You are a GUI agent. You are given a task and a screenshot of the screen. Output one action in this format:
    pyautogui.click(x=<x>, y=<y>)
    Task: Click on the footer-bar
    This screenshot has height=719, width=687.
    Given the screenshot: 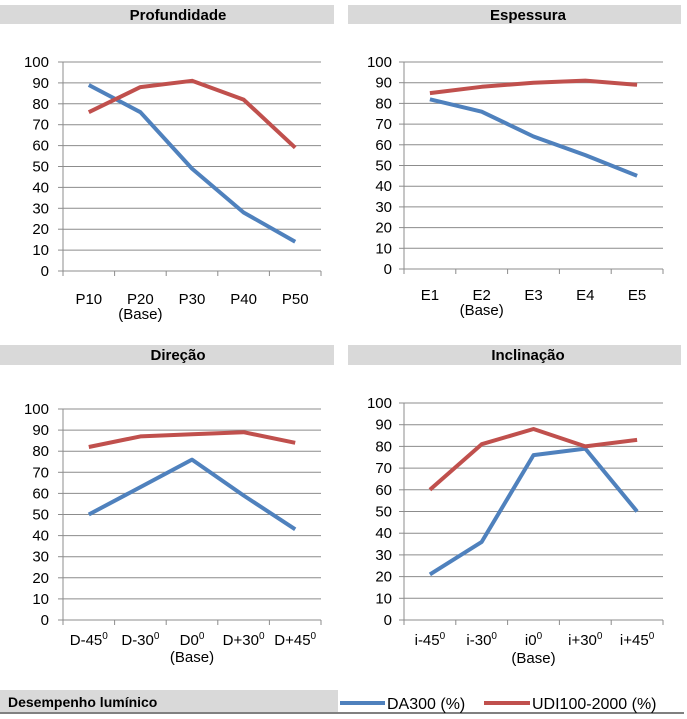 What is the action you would take?
    pyautogui.click(x=169, y=701)
    